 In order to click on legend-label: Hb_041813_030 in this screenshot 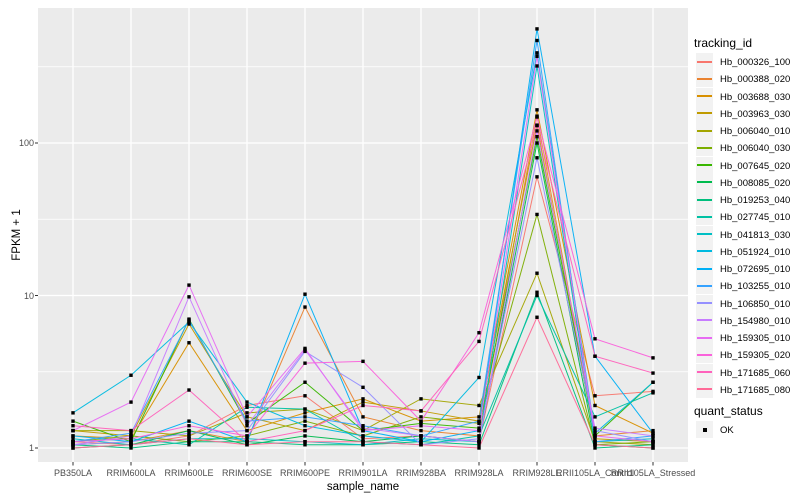, I will do `click(755, 235)`.